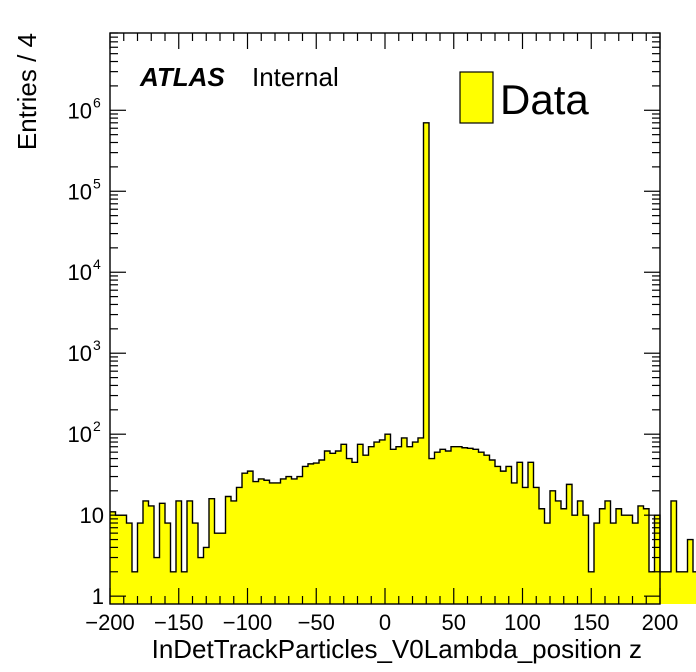 The height and width of the screenshot is (672, 696). Describe the element at coordinates (97, 426) in the screenshot. I see `y-tick-label-exponent: 2` at that location.